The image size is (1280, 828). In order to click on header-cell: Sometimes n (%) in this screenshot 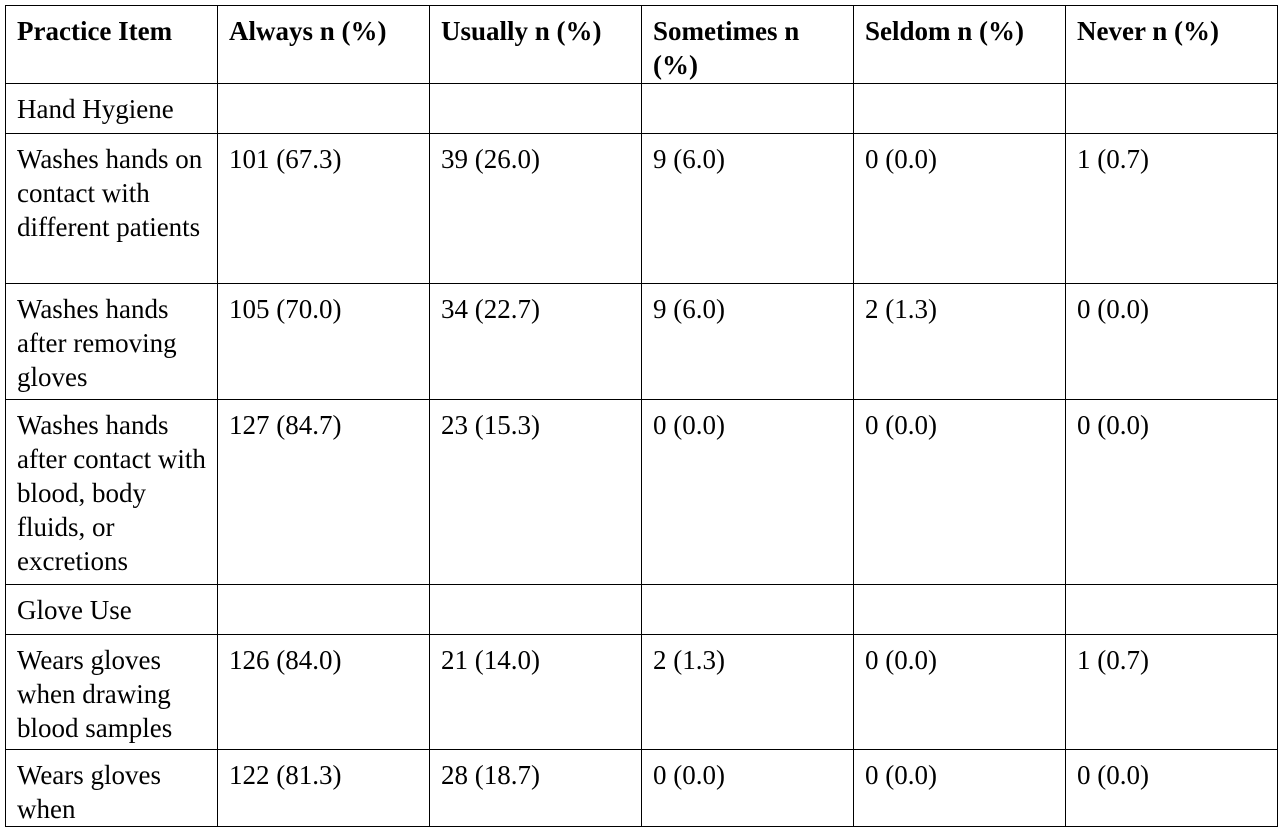, I will do `click(747, 44)`.